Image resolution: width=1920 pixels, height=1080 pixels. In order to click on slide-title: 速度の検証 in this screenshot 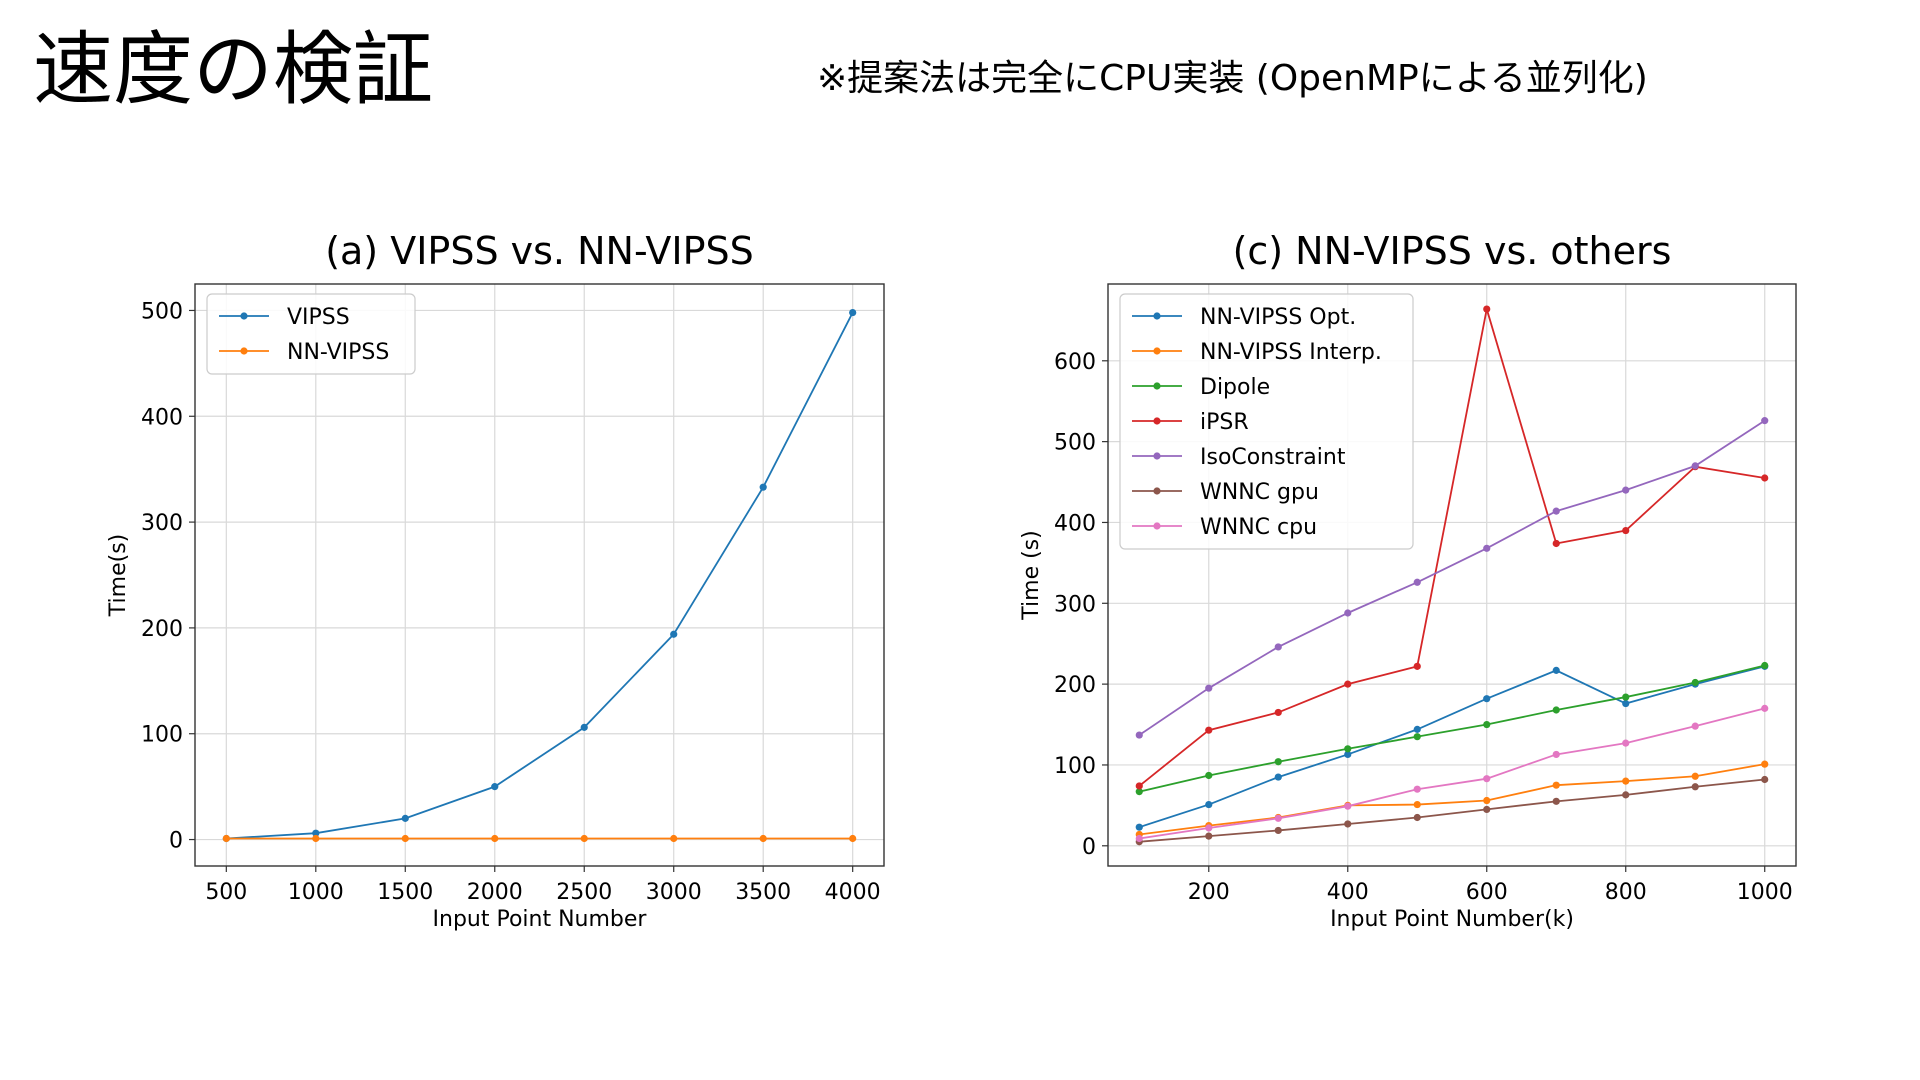, I will do `click(233, 69)`.